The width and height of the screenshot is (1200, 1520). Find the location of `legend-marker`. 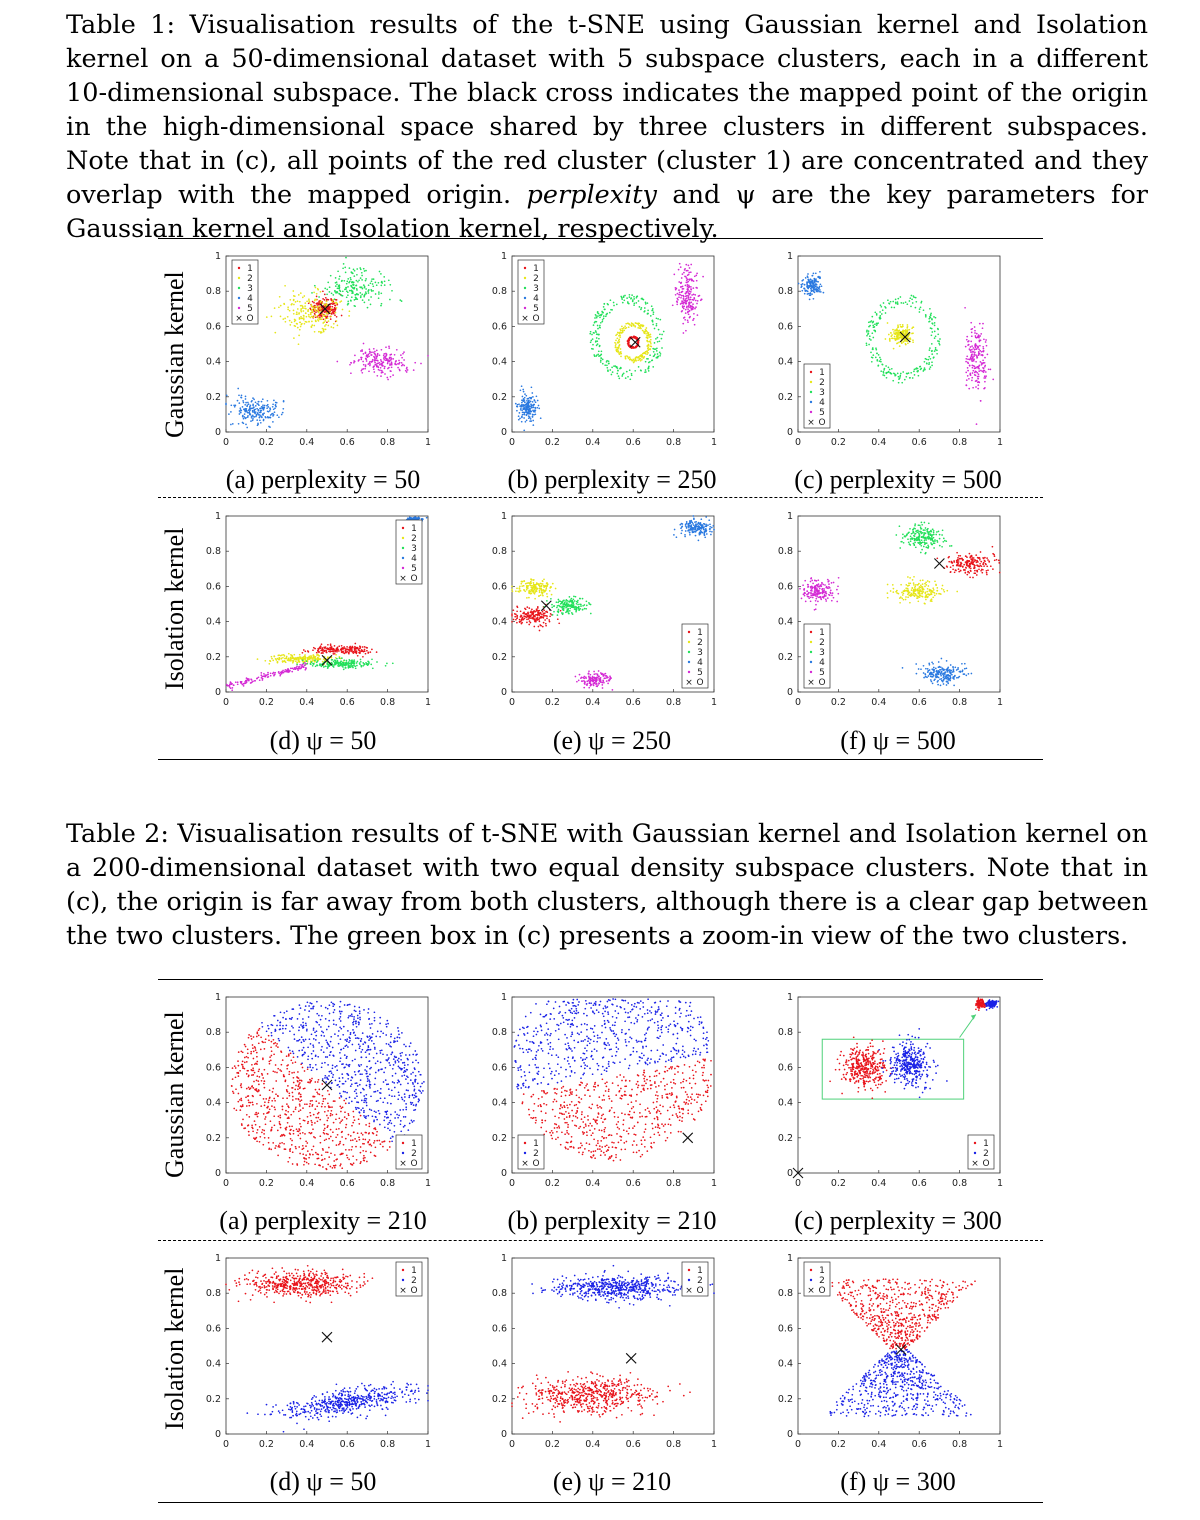

legend-marker is located at coordinates (403, 558).